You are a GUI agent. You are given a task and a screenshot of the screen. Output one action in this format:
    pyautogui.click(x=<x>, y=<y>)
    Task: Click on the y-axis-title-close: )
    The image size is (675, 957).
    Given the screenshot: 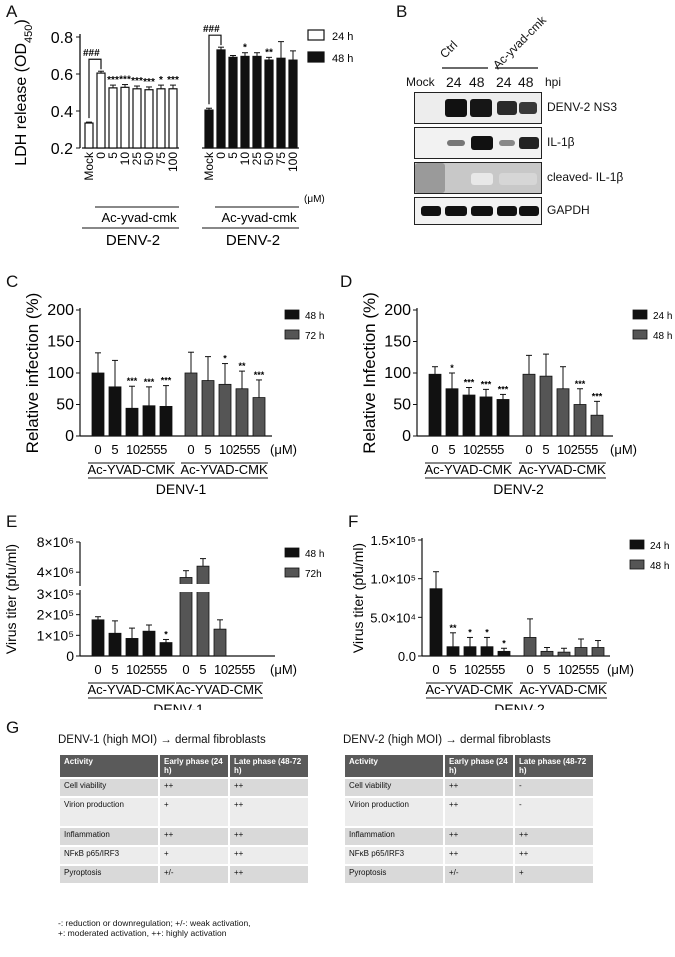 What is the action you would take?
    pyautogui.click(x=21, y=21)
    